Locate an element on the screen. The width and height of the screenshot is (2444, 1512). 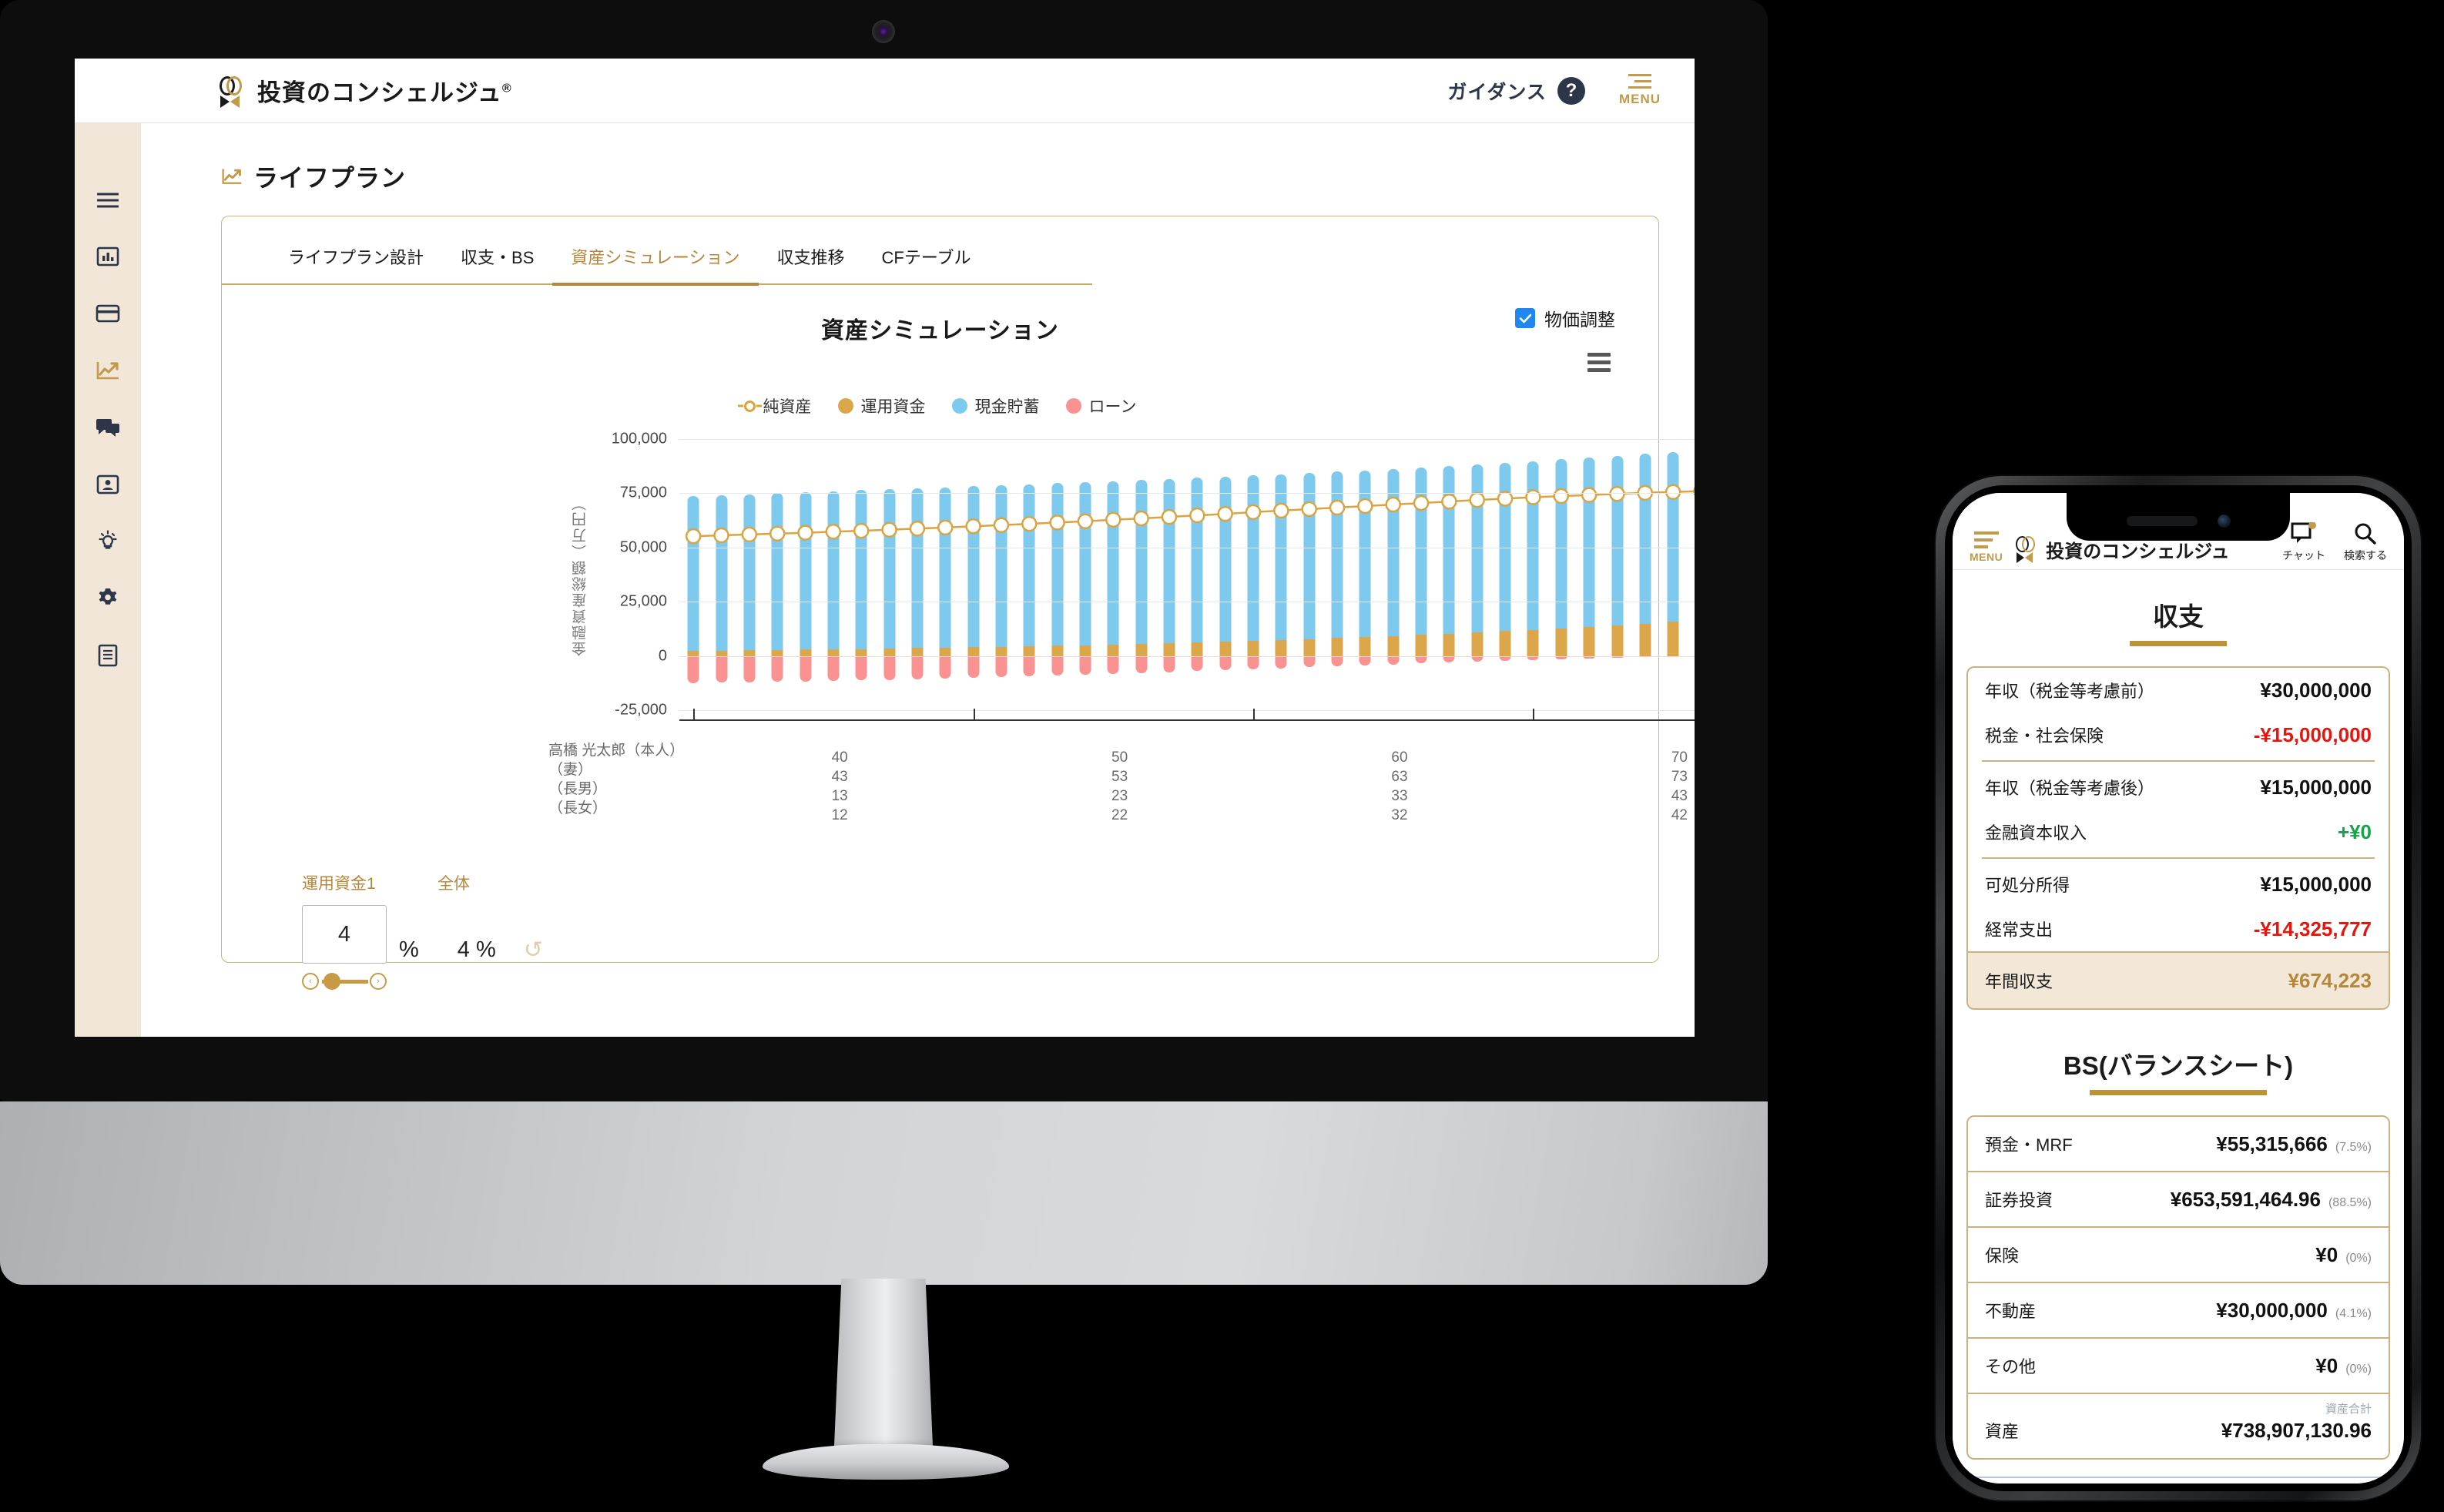
brand-logo: 投資のコンシェルジュ® is located at coordinates (365, 90).